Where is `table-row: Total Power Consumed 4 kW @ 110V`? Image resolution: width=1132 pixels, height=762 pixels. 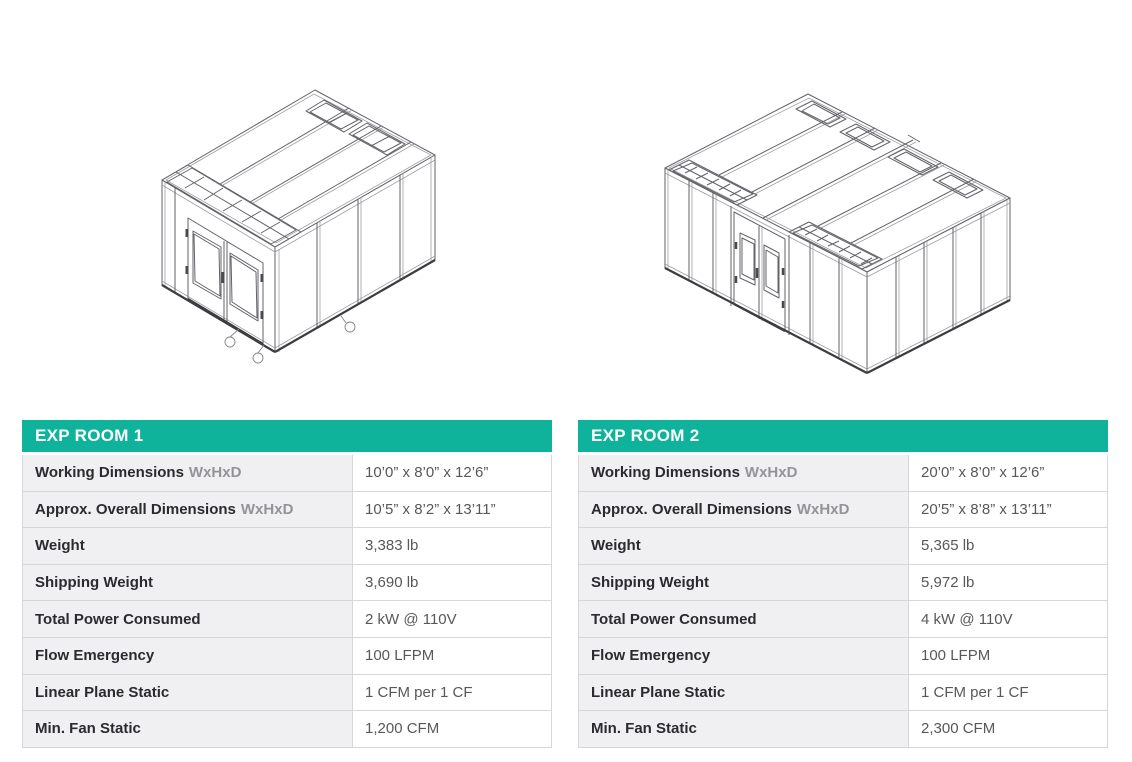
table-row: Total Power Consumed 4 kW @ 110V is located at coordinates (843, 619).